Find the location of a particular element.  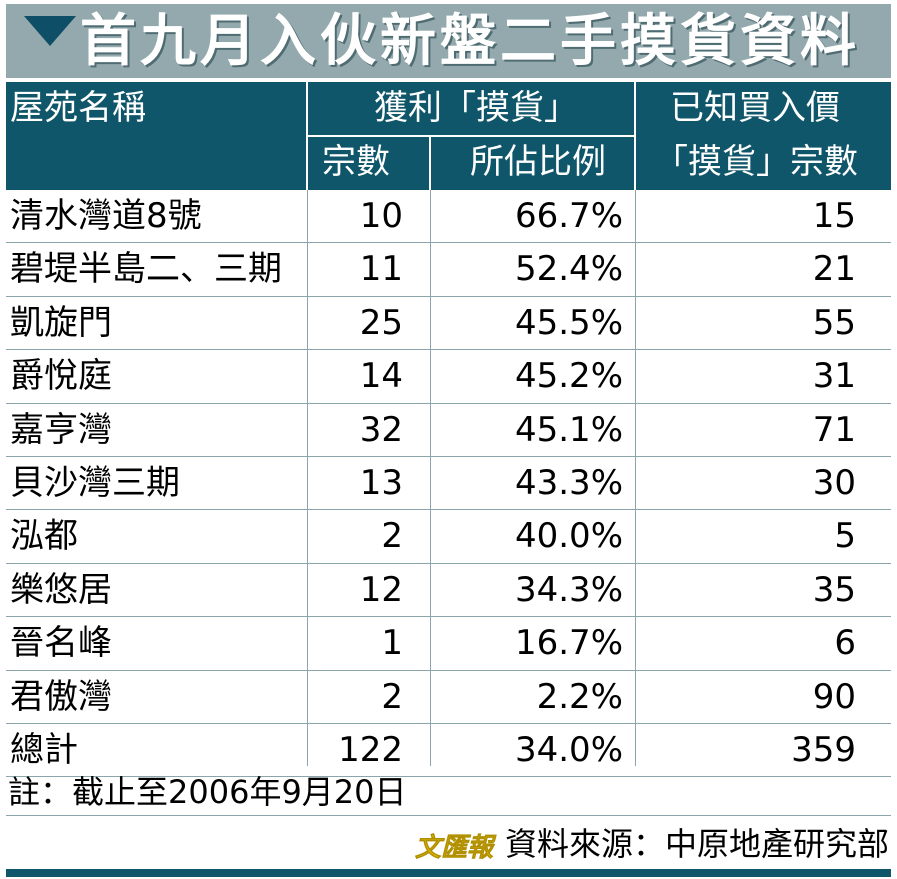

header-known-line1: 已知買入價 is located at coordinates (755, 108).